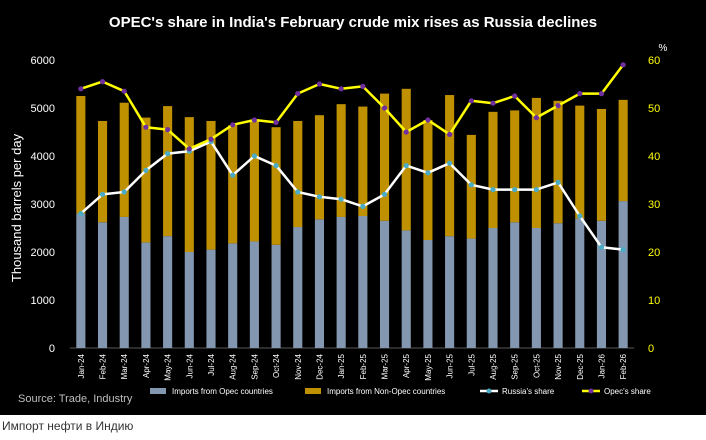 Image resolution: width=706 pixels, height=440 pixels. I want to click on y2-tick-label: 10, so click(654, 301).